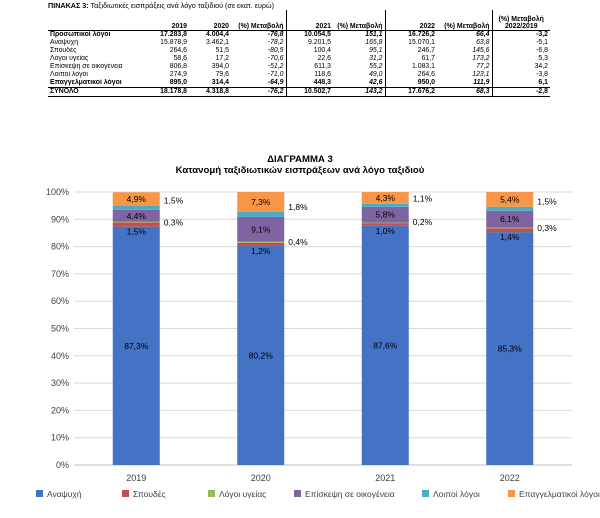 Image resolution: width=600 pixels, height=518 pixels. What do you see at coordinates (374, 34) in the screenshot?
I see `table-cell: 151,1` at bounding box center [374, 34].